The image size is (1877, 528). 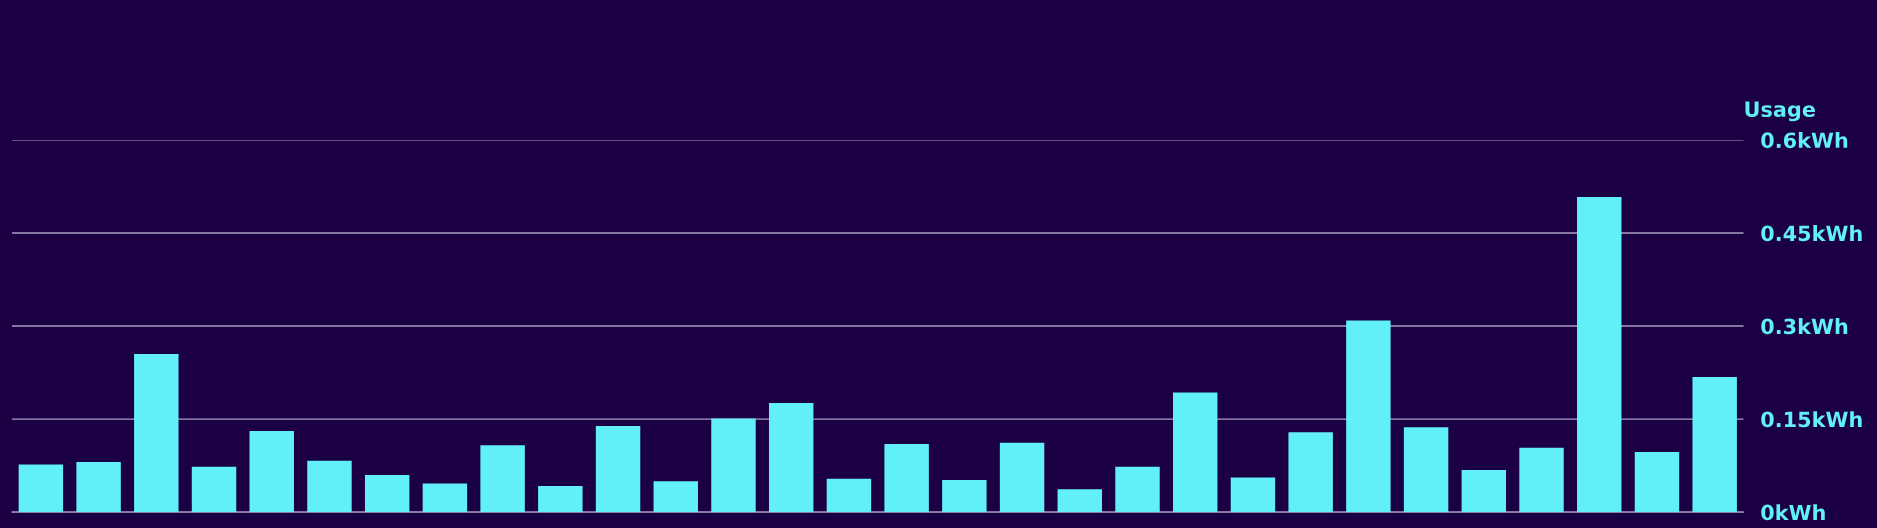 I want to click on y-axis-title: Usage, so click(x=1780, y=111).